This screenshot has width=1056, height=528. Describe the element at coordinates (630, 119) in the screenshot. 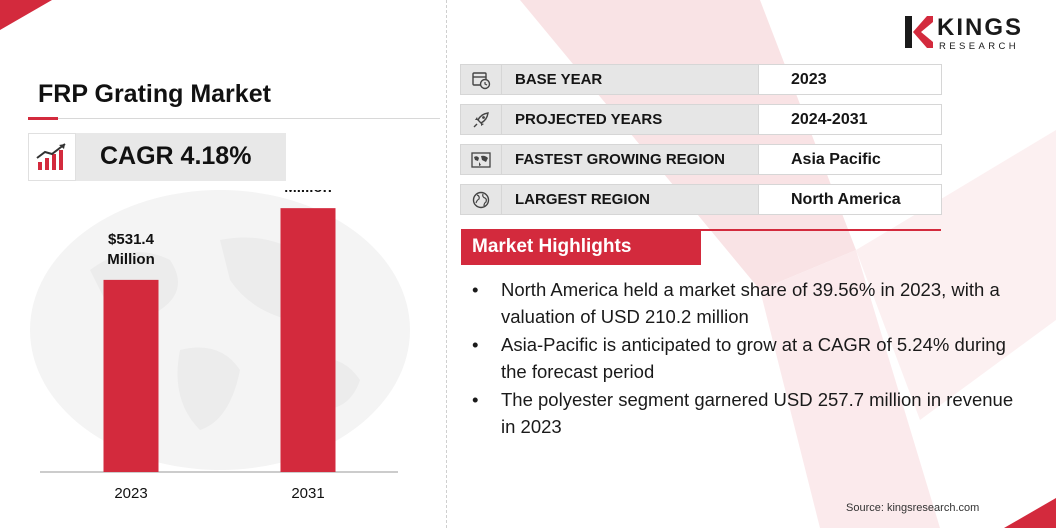

I see `info-label: PROJECTED YEARS` at that location.